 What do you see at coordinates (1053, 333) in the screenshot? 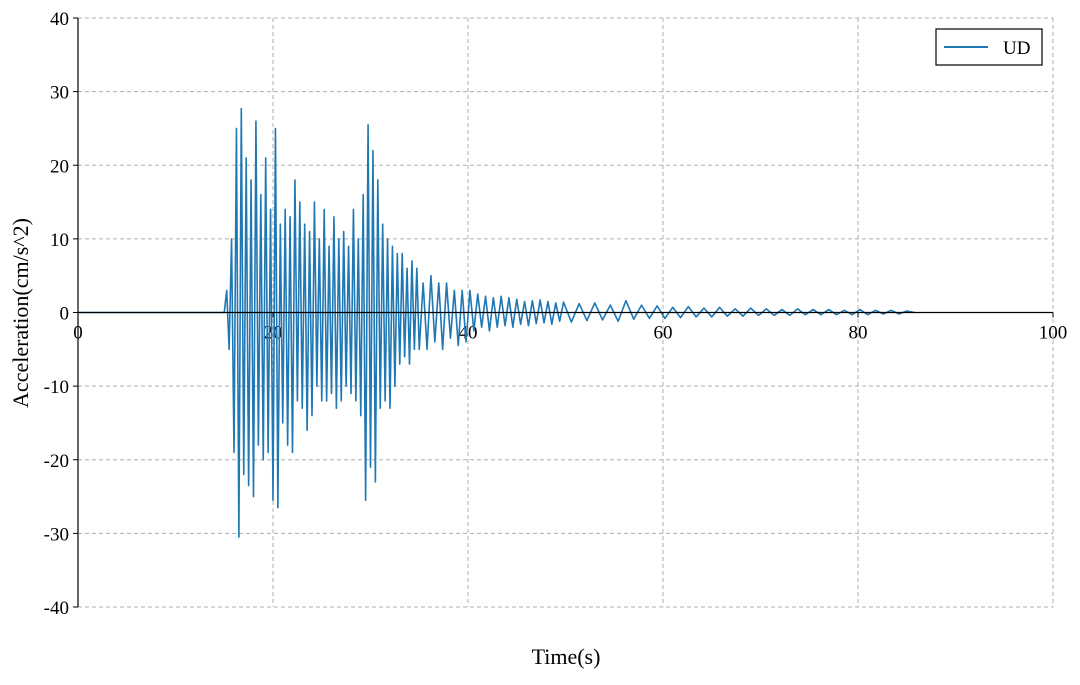
I see `x-tick-label: 100` at bounding box center [1053, 333].